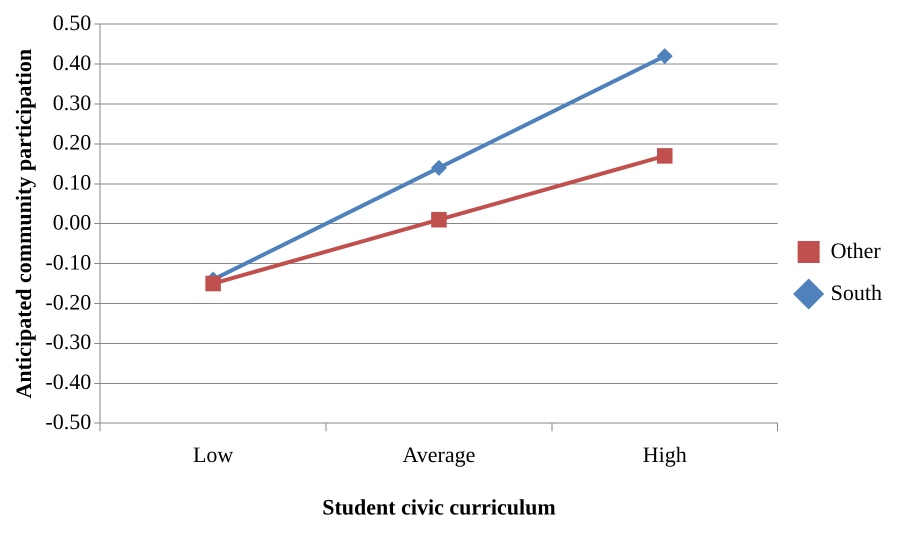 This screenshot has width=910, height=534. What do you see at coordinates (72, 62) in the screenshot?
I see `y-tick-label: 0.40` at bounding box center [72, 62].